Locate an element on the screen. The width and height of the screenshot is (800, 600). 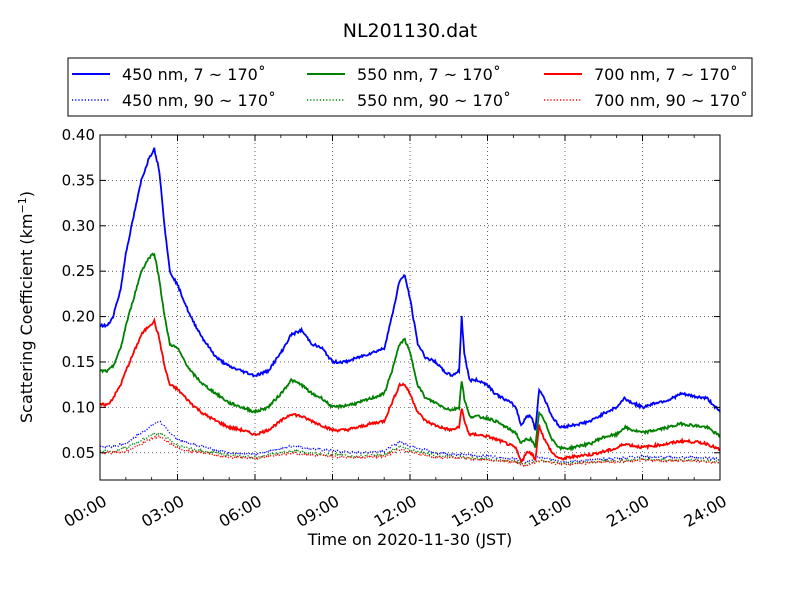
x-tick-label: 24:00 is located at coordinates (705, 511).